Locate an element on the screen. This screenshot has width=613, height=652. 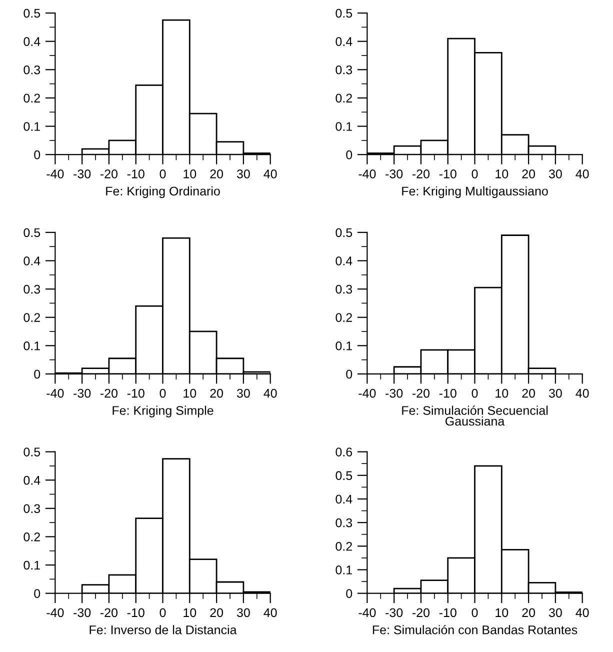
x-axis-title: Fe: Simulación con Bandas Rotantes is located at coordinates (475, 629).